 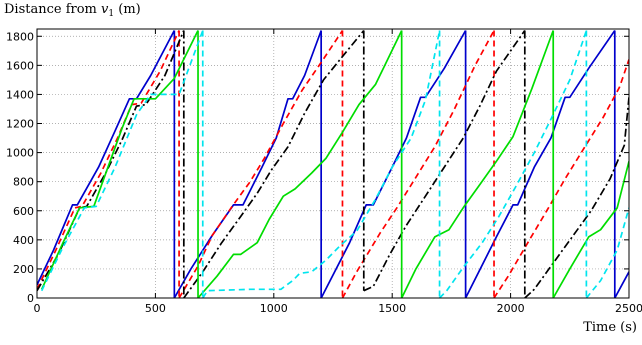 What do you see at coordinates (105, 9) in the screenshot?
I see `y-axis-label-var: v` at bounding box center [105, 9].